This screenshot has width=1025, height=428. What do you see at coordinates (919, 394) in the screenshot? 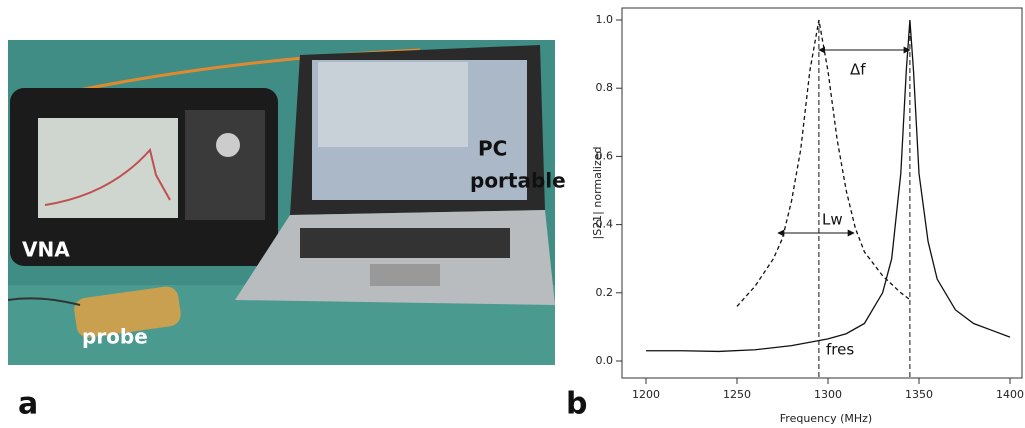
I see `x-tick-label: 1350` at bounding box center [919, 394].